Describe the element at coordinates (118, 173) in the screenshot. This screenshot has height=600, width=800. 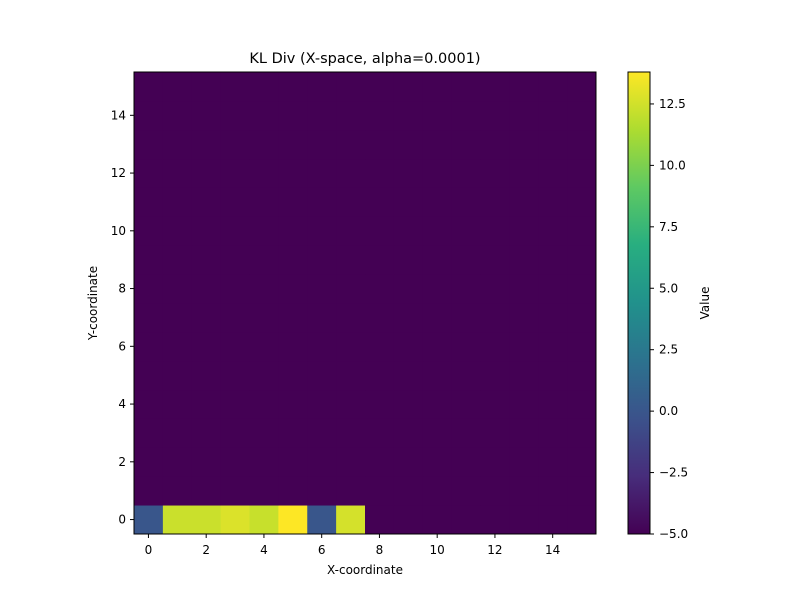
I see `y-tick-label: 12` at that location.